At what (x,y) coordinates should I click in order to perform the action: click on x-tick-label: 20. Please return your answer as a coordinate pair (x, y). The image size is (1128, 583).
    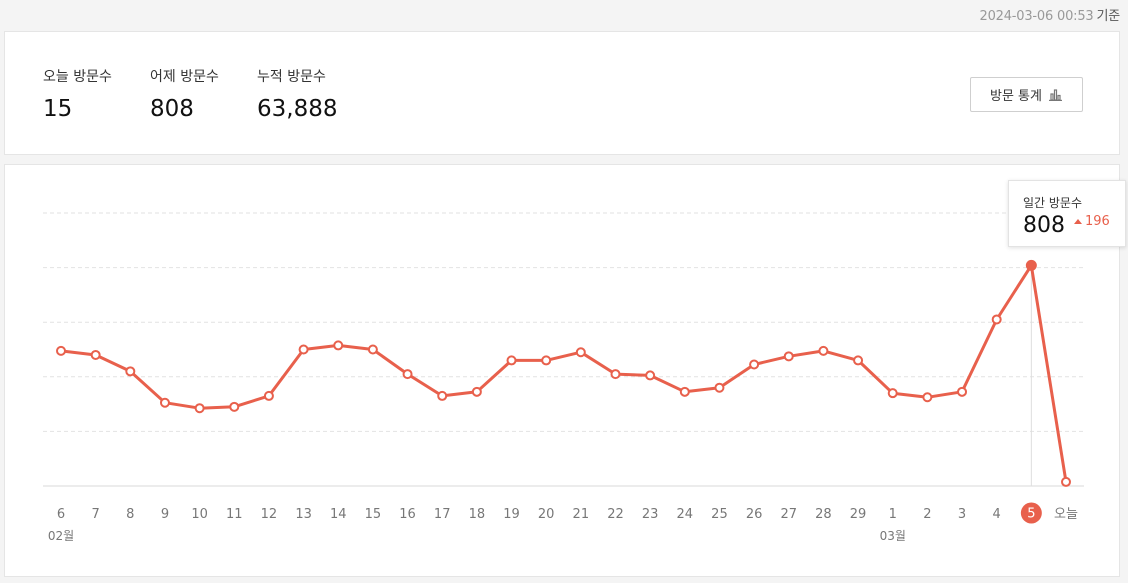
    Looking at the image, I should click on (546, 514).